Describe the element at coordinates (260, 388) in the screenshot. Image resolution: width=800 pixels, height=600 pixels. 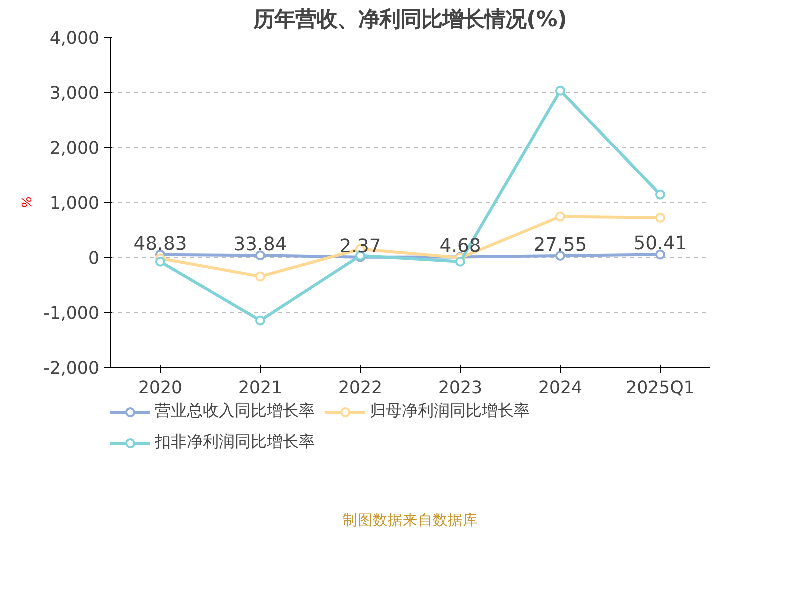
I see `x-tick-label: 2021` at that location.